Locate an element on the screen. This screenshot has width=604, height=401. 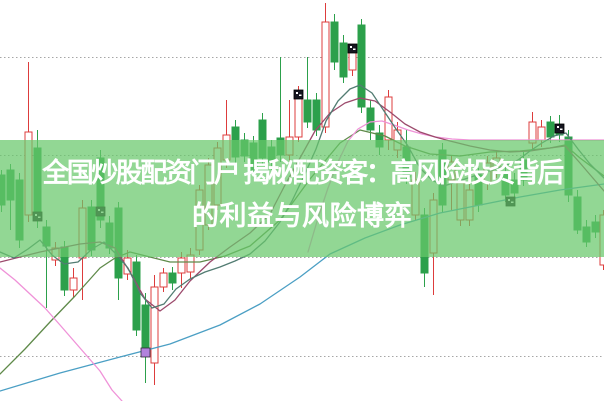
ma-pink-left is located at coordinates (61, 334).